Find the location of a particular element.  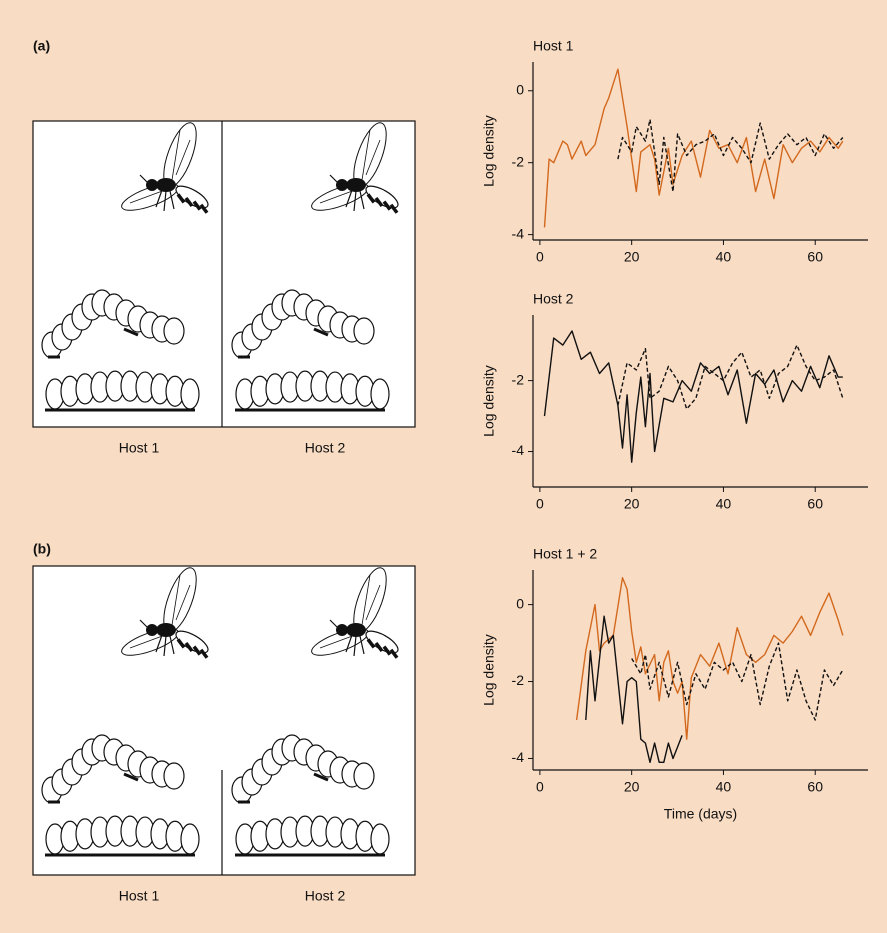

panel-label: (b) is located at coordinates (42, 549).